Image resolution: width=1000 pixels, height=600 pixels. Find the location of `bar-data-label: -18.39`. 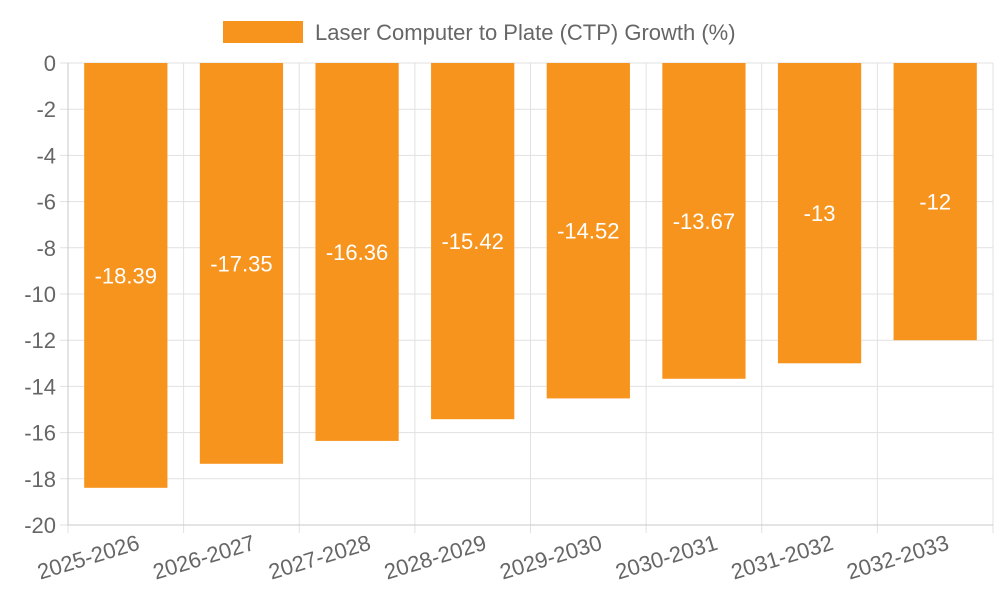

bar-data-label: -18.39 is located at coordinates (126, 275).